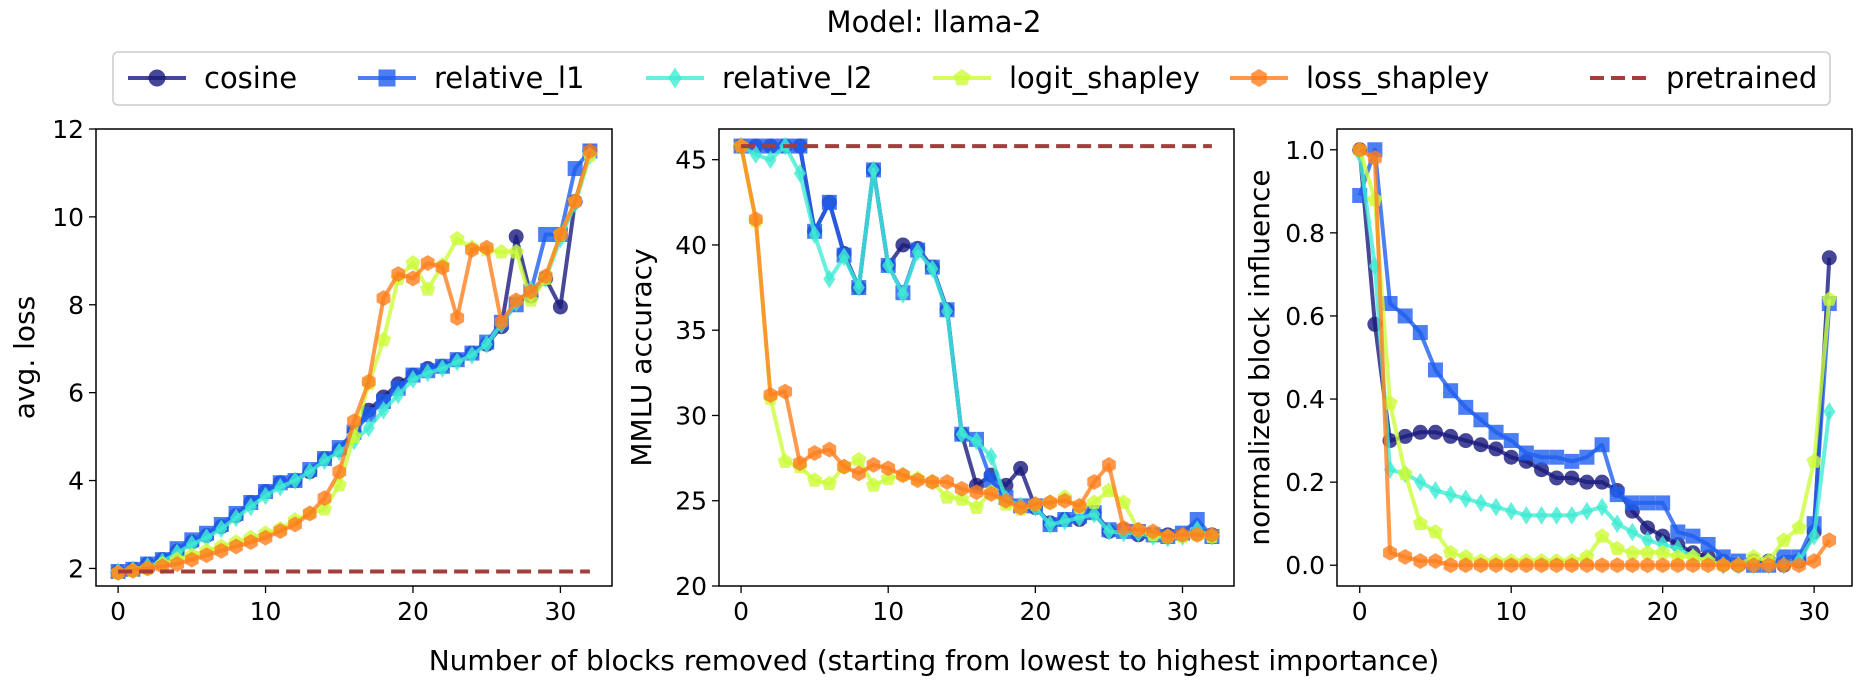 The width and height of the screenshot is (1868, 688). I want to click on y-tick-label: 0.4, so click(1305, 399).